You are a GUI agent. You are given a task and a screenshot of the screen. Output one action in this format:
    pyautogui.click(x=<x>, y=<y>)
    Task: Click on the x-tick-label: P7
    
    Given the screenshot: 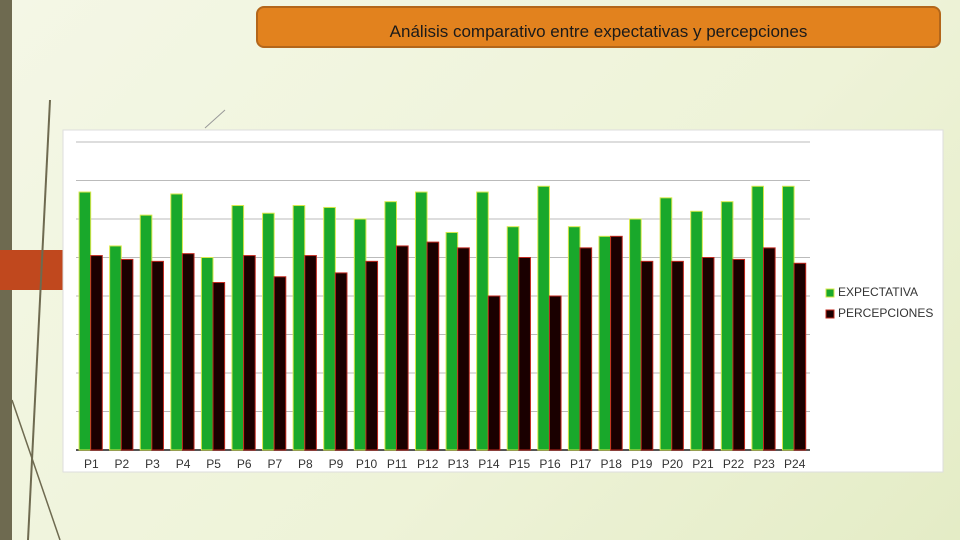 What is the action you would take?
    pyautogui.click(x=274, y=464)
    